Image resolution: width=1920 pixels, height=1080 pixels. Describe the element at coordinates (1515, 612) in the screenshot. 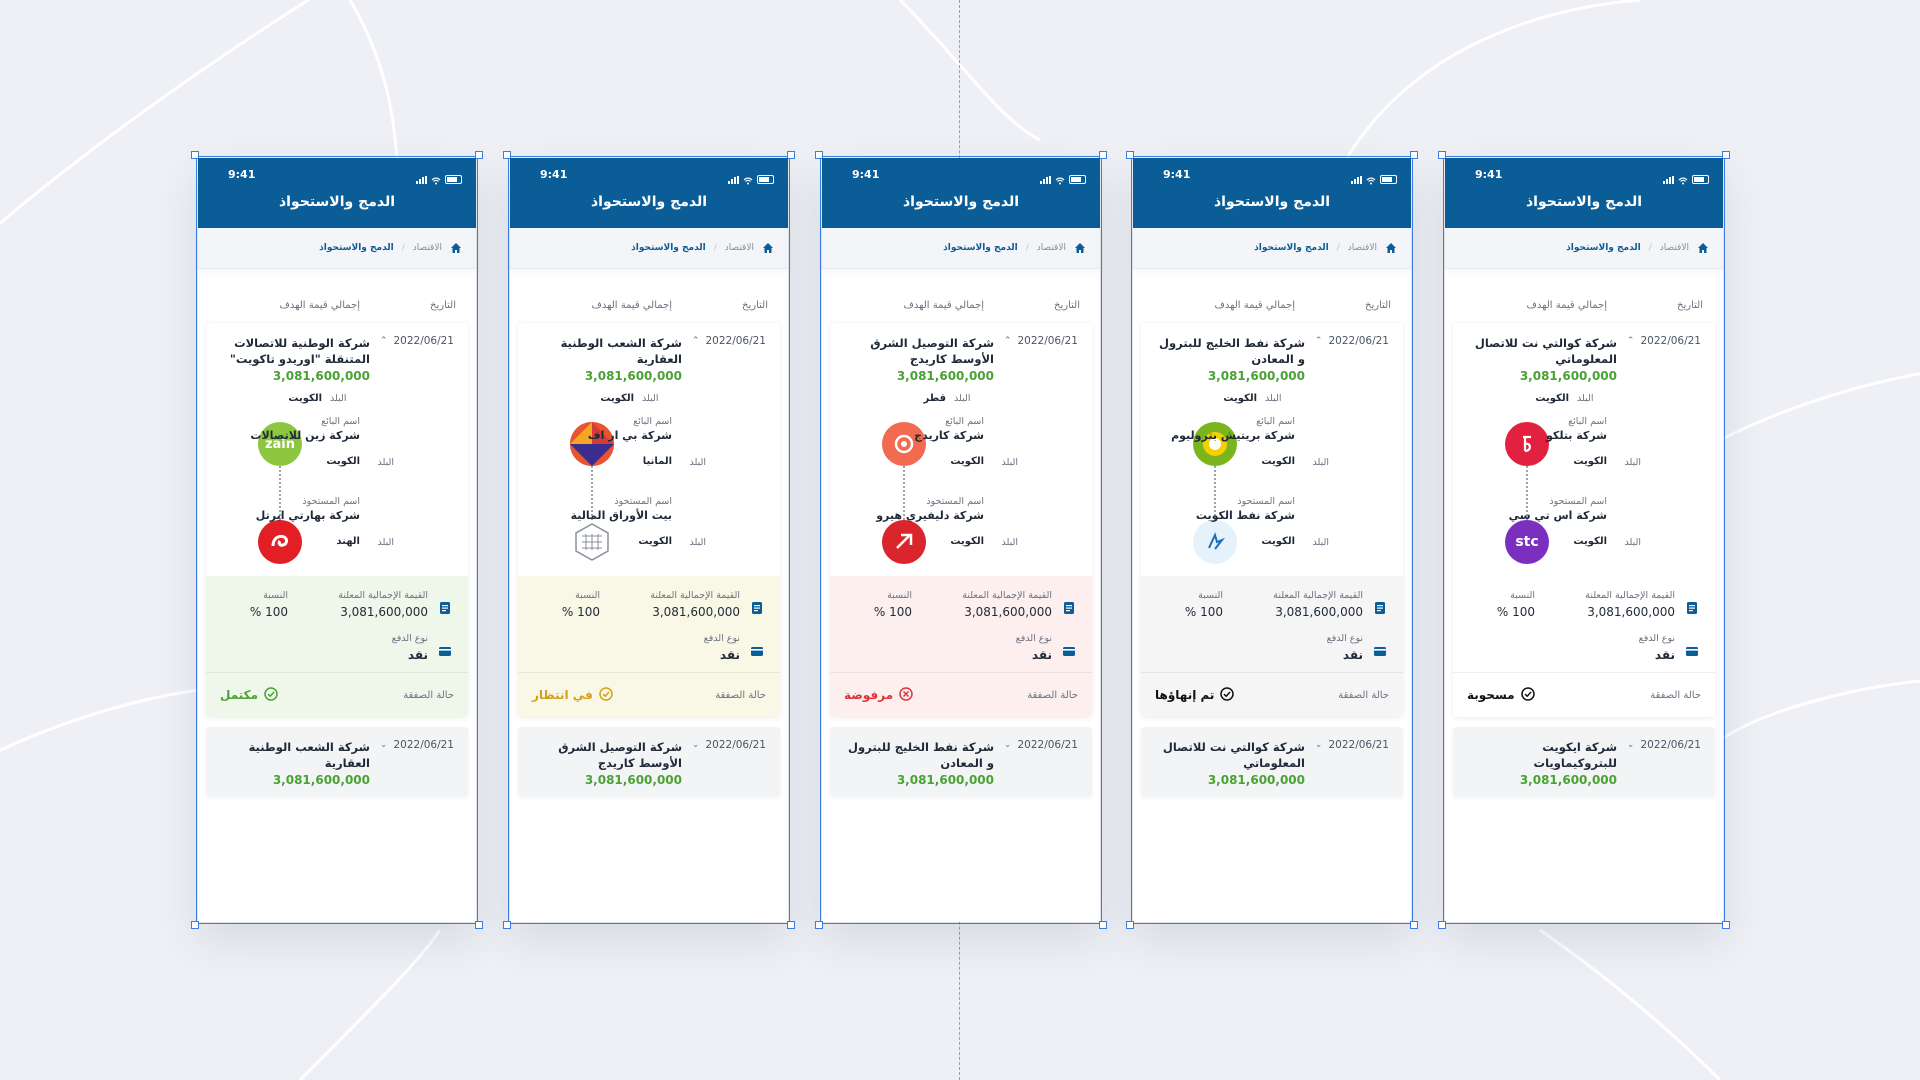

I see `ratio-value: 100 %` at that location.